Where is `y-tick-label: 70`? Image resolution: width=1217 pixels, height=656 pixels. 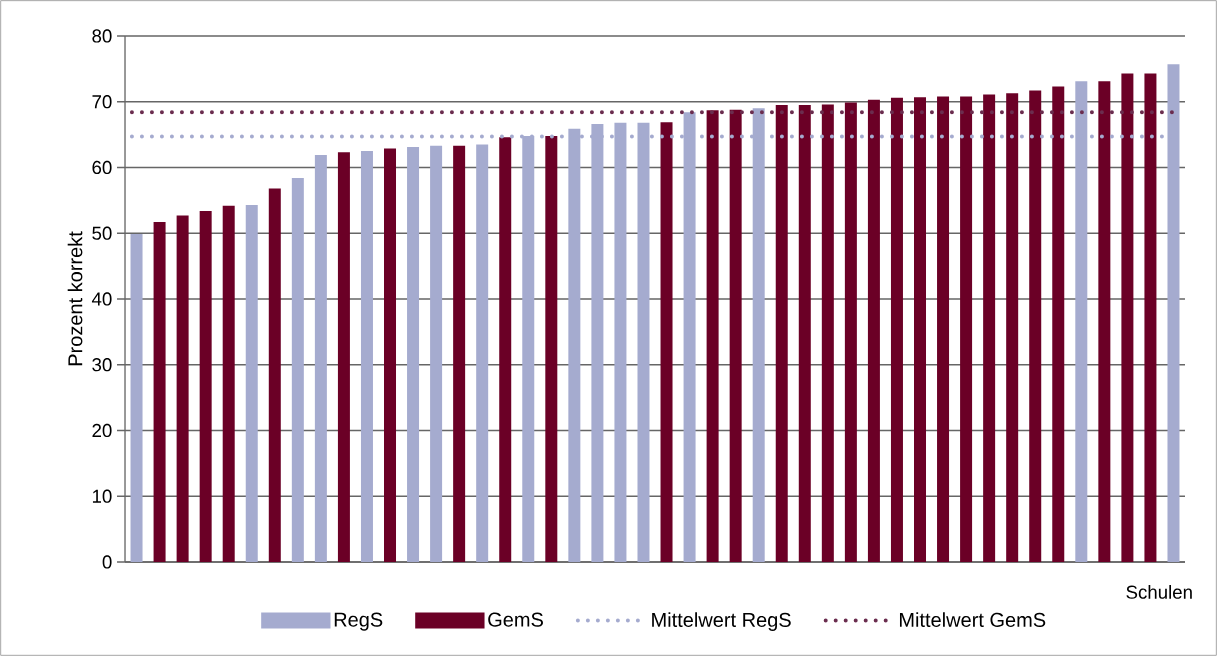 y-tick-label: 70 is located at coordinates (102, 102).